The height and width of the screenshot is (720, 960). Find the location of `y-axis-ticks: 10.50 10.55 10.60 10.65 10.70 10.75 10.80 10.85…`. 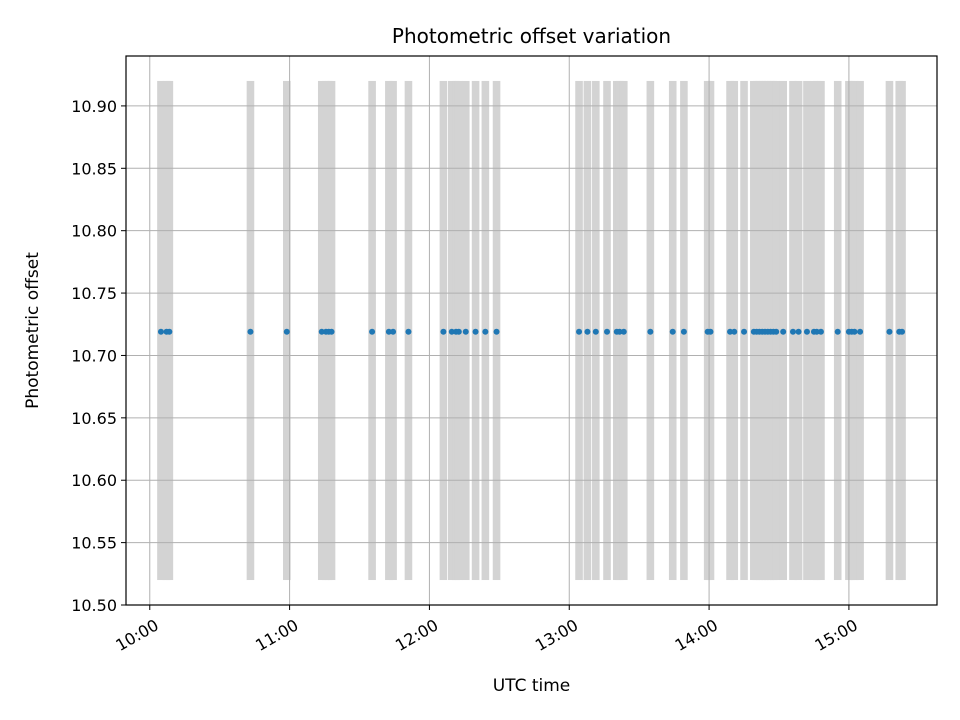

y-axis-ticks: 10.50 10.55 10.60 10.65 10.70 10.75 10.80 10.85… is located at coordinates (98, 356).